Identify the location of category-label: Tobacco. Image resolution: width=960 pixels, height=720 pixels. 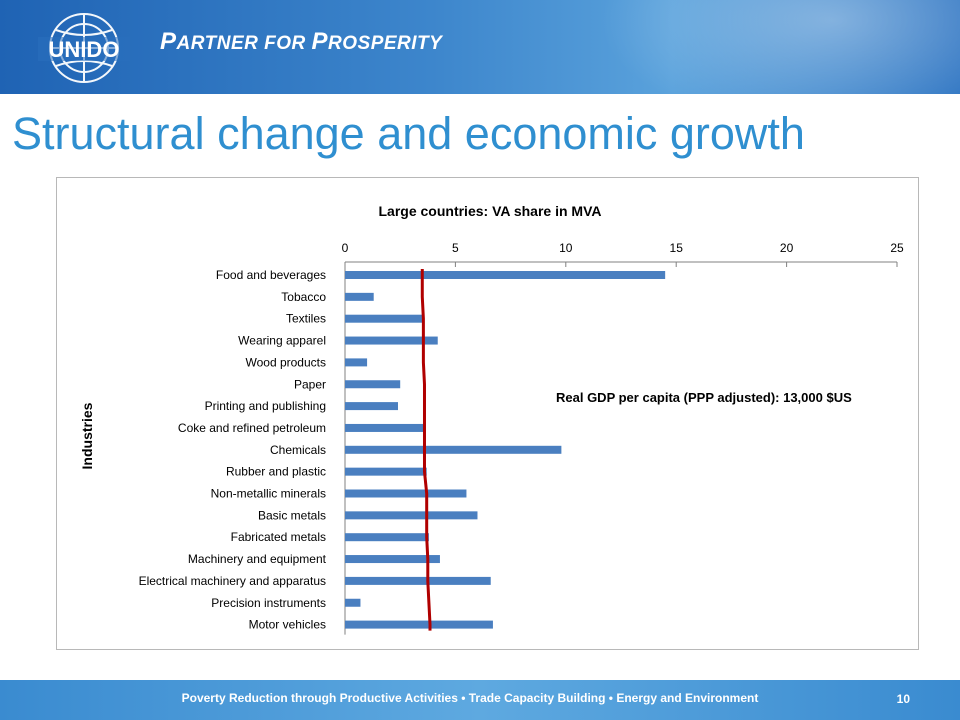
(303, 297).